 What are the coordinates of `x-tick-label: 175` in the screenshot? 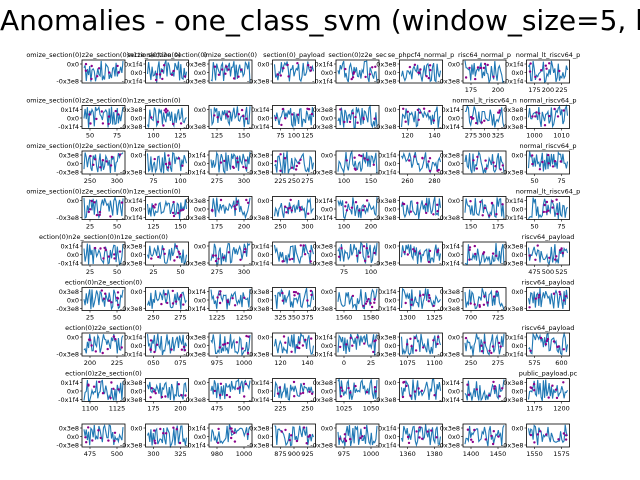 It's located at (153, 409).